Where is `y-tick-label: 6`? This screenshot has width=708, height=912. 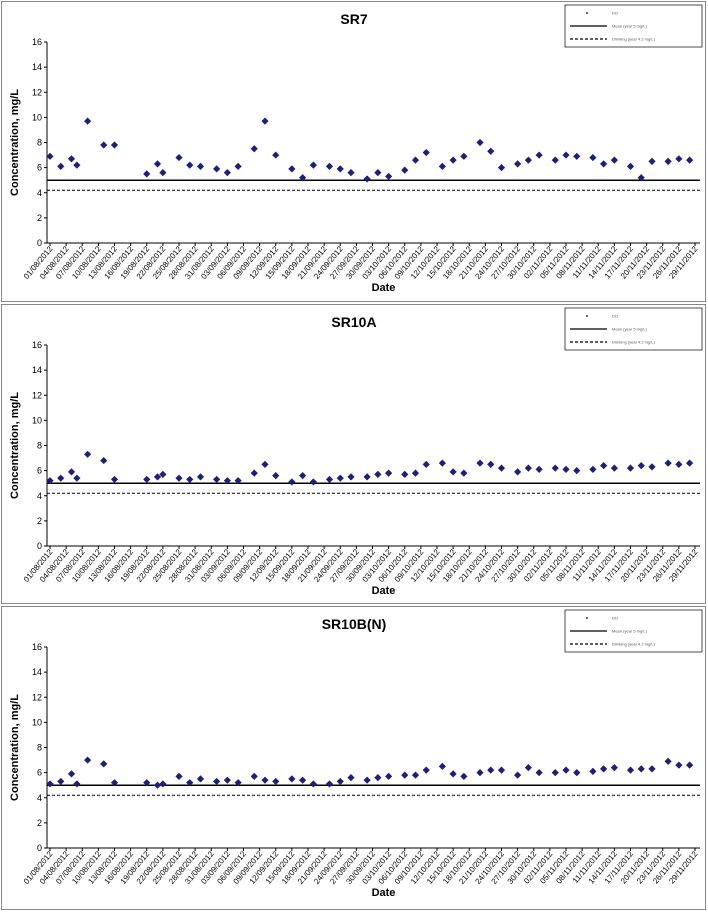 y-tick-label: 6 is located at coordinates (39, 168).